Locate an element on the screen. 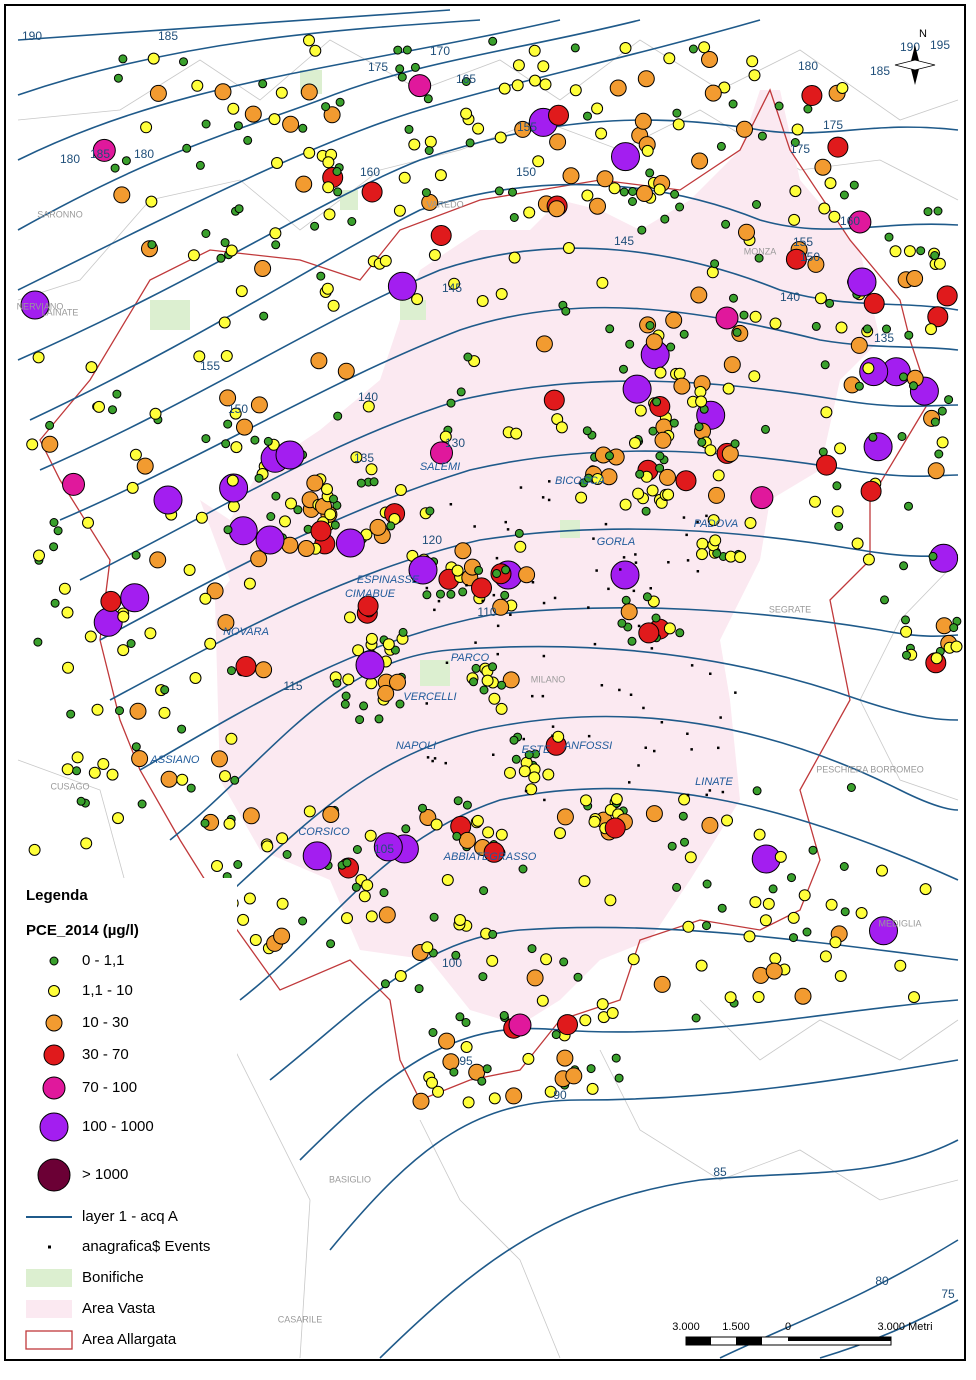 This screenshot has width=976, height=1380. scale-bar is located at coordinates (788, 1341).